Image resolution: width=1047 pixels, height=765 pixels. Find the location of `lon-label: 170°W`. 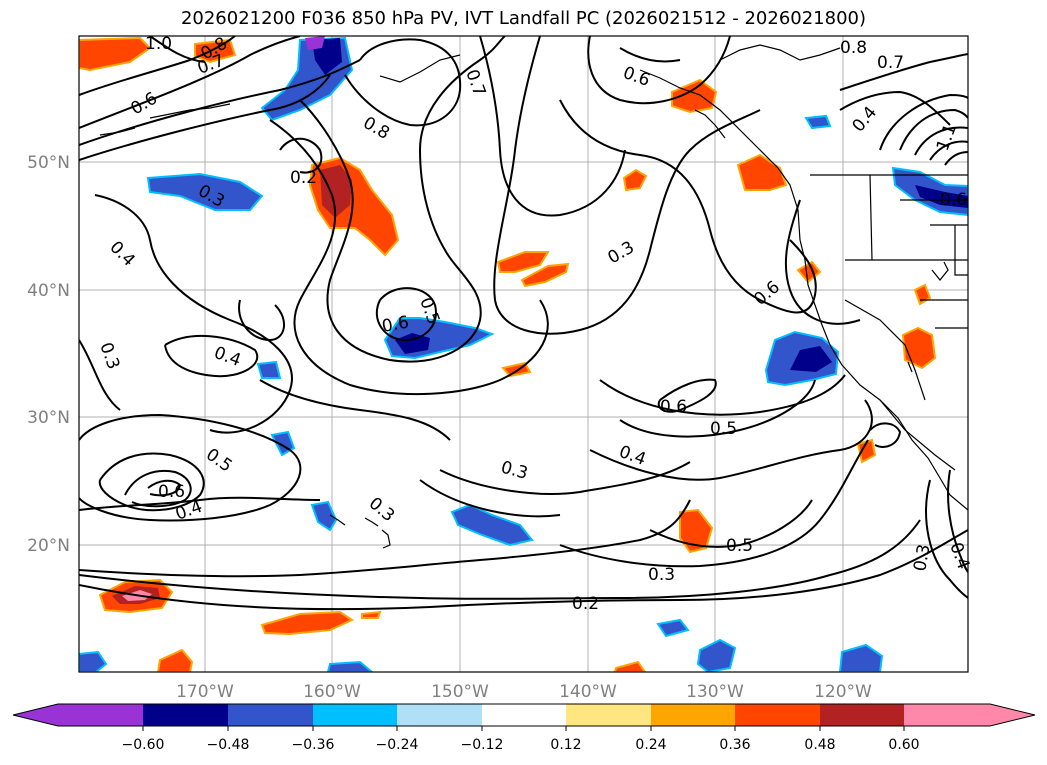

lon-label: 170°W is located at coordinates (205, 692).